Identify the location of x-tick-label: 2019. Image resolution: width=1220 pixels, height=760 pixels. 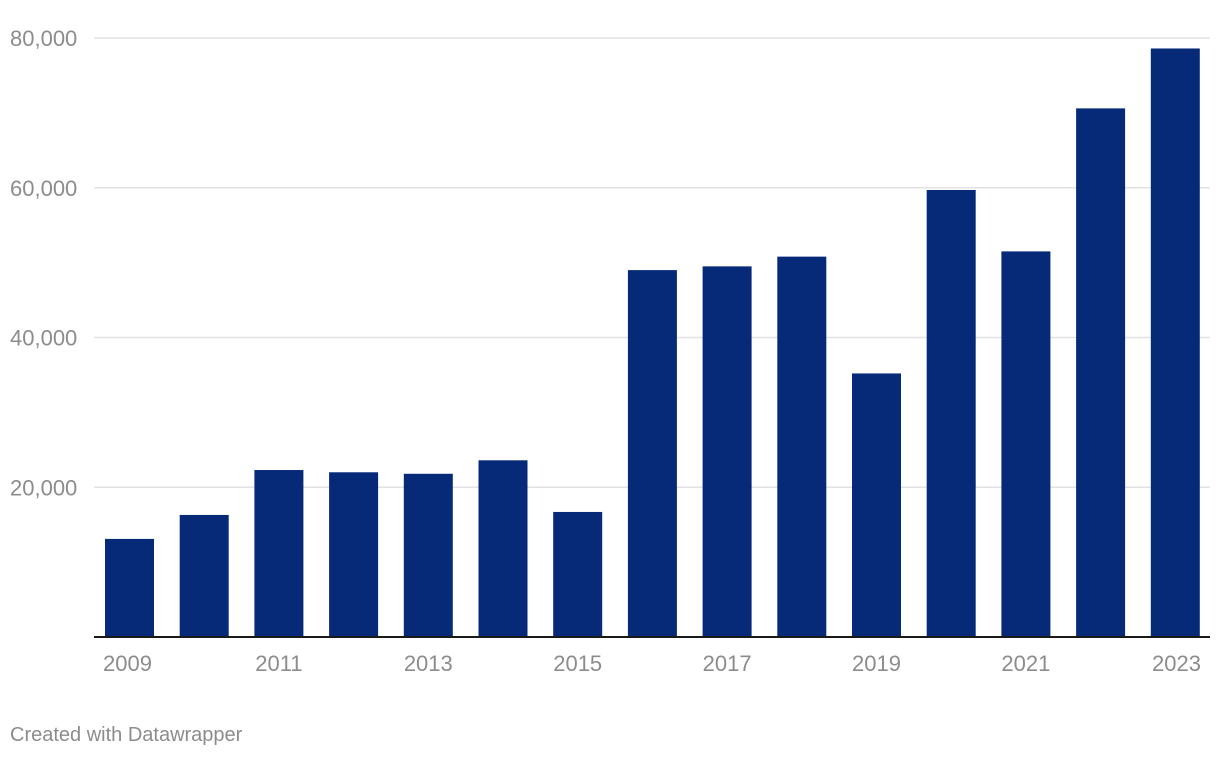
(876, 663).